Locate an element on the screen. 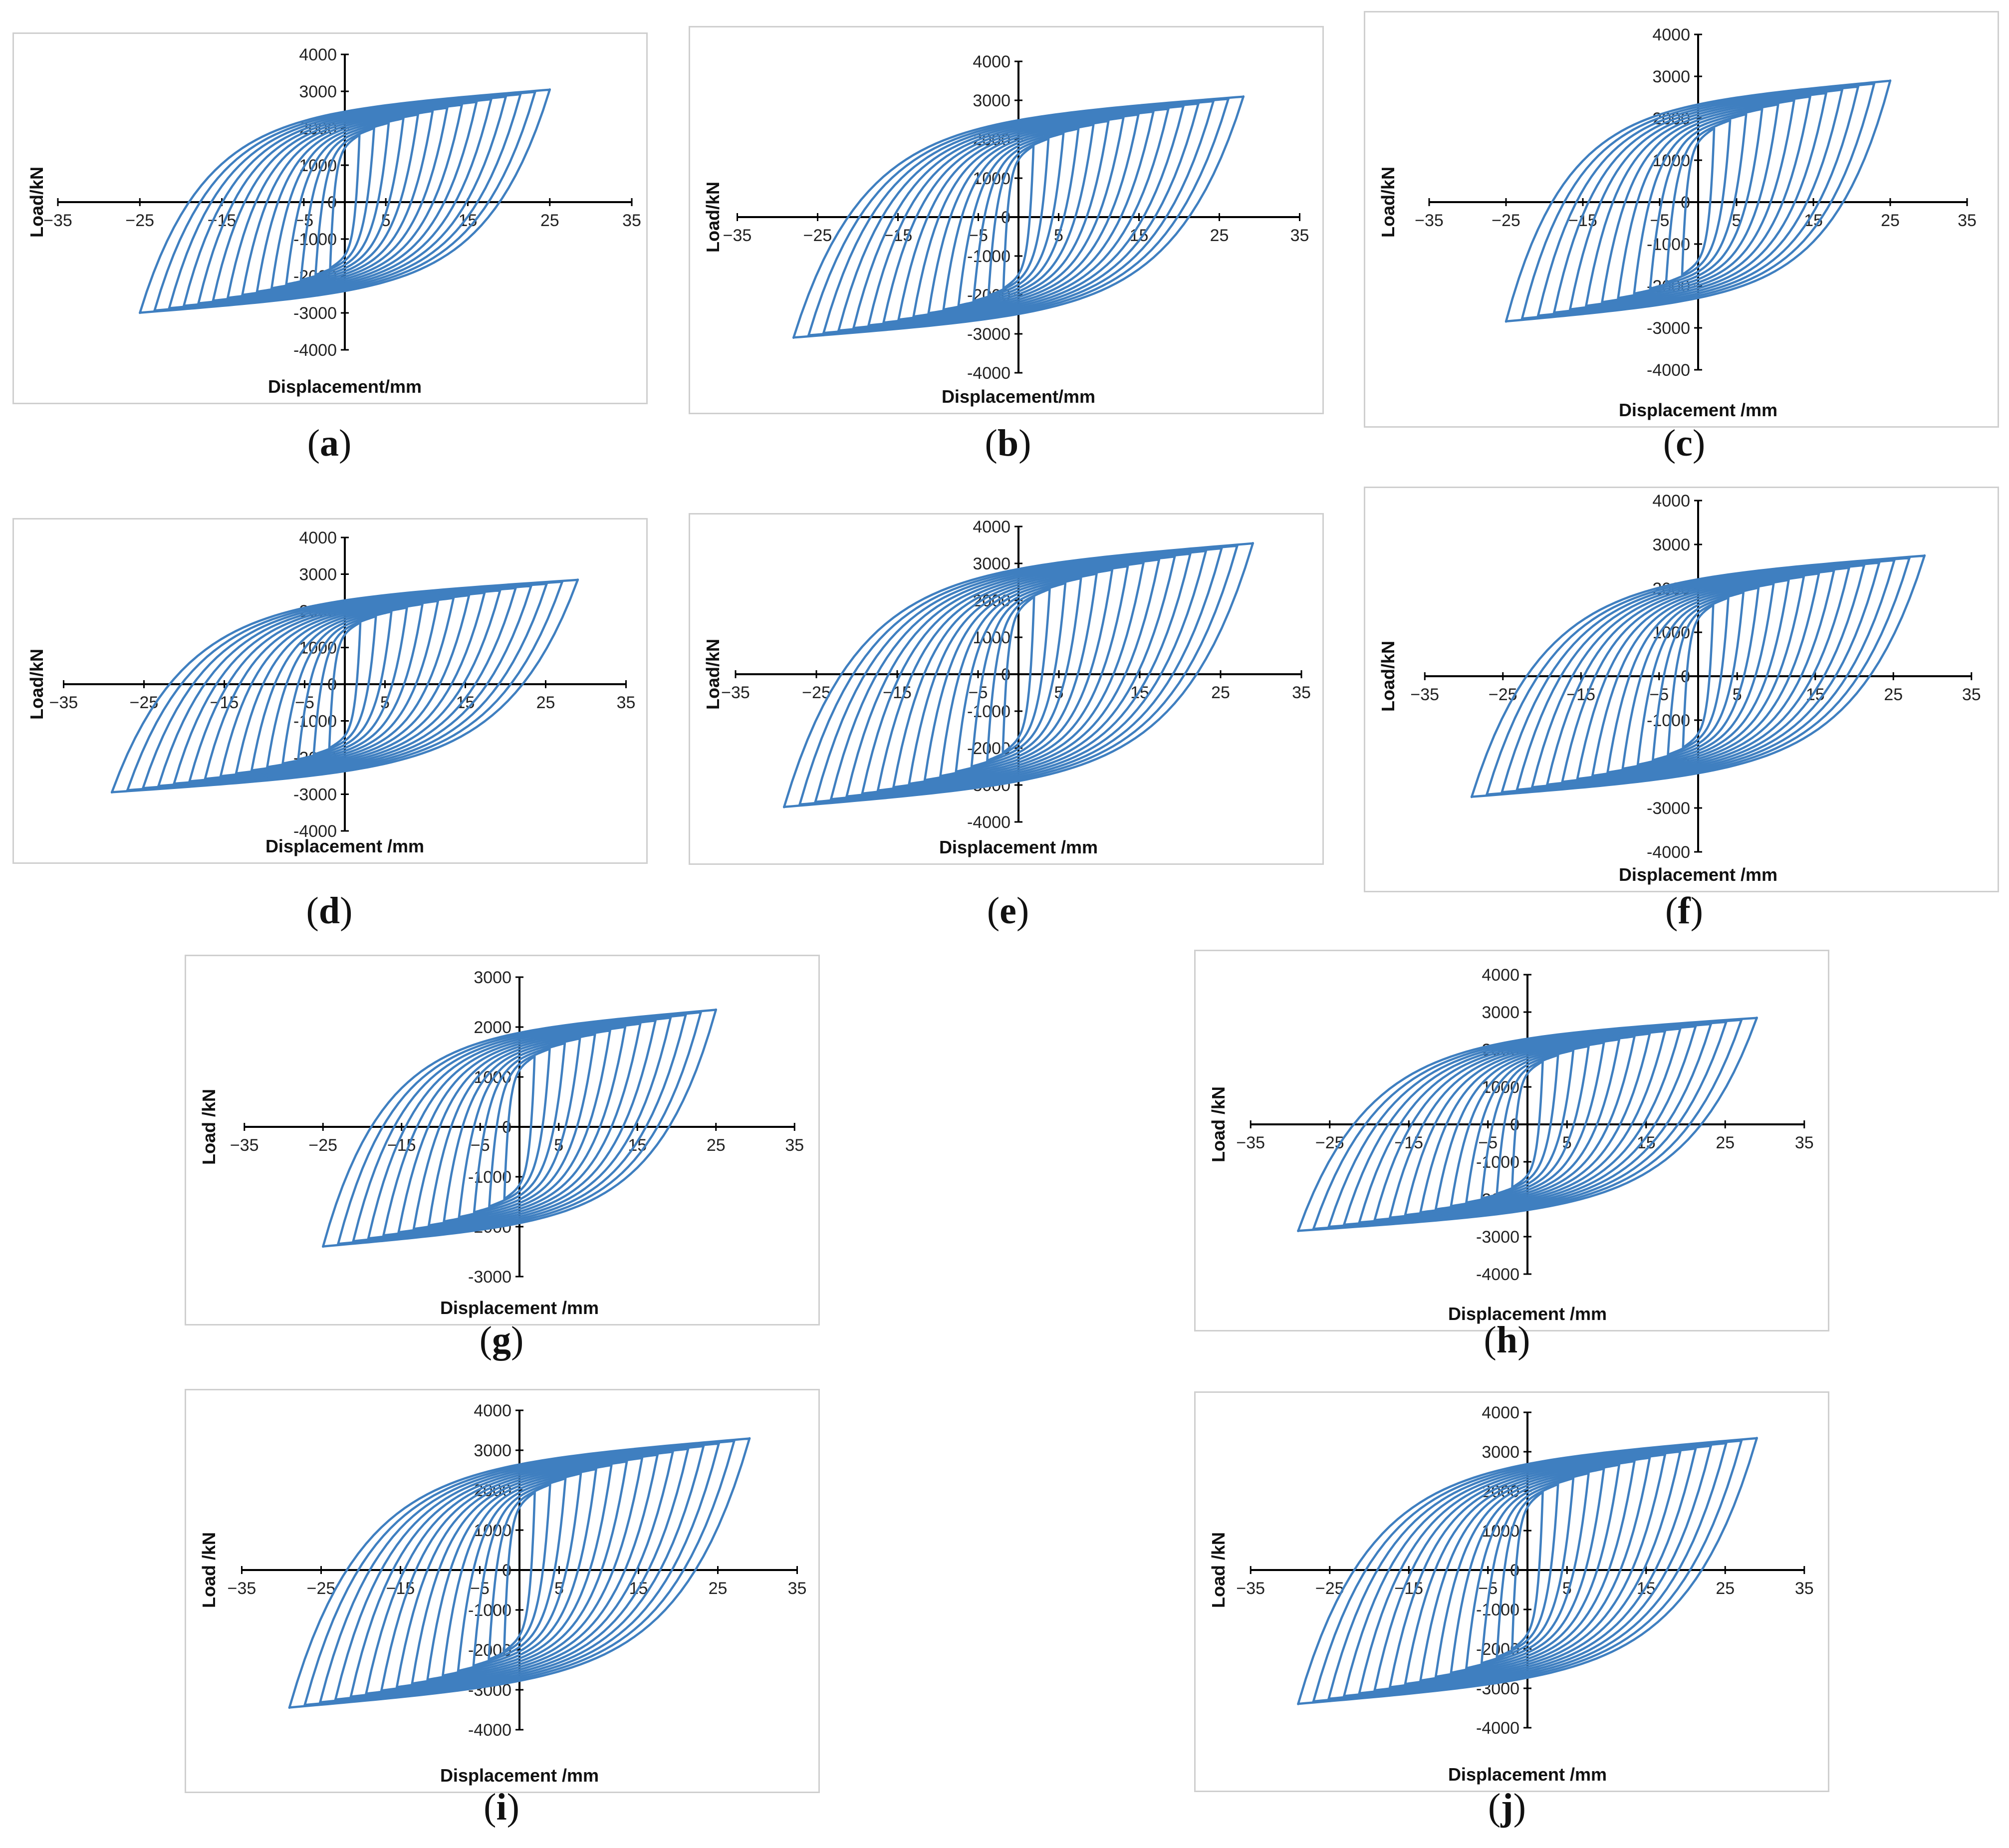 Image resolution: width=2009 pixels, height=1848 pixels. panel-caption-letter: a is located at coordinates (329, 443).